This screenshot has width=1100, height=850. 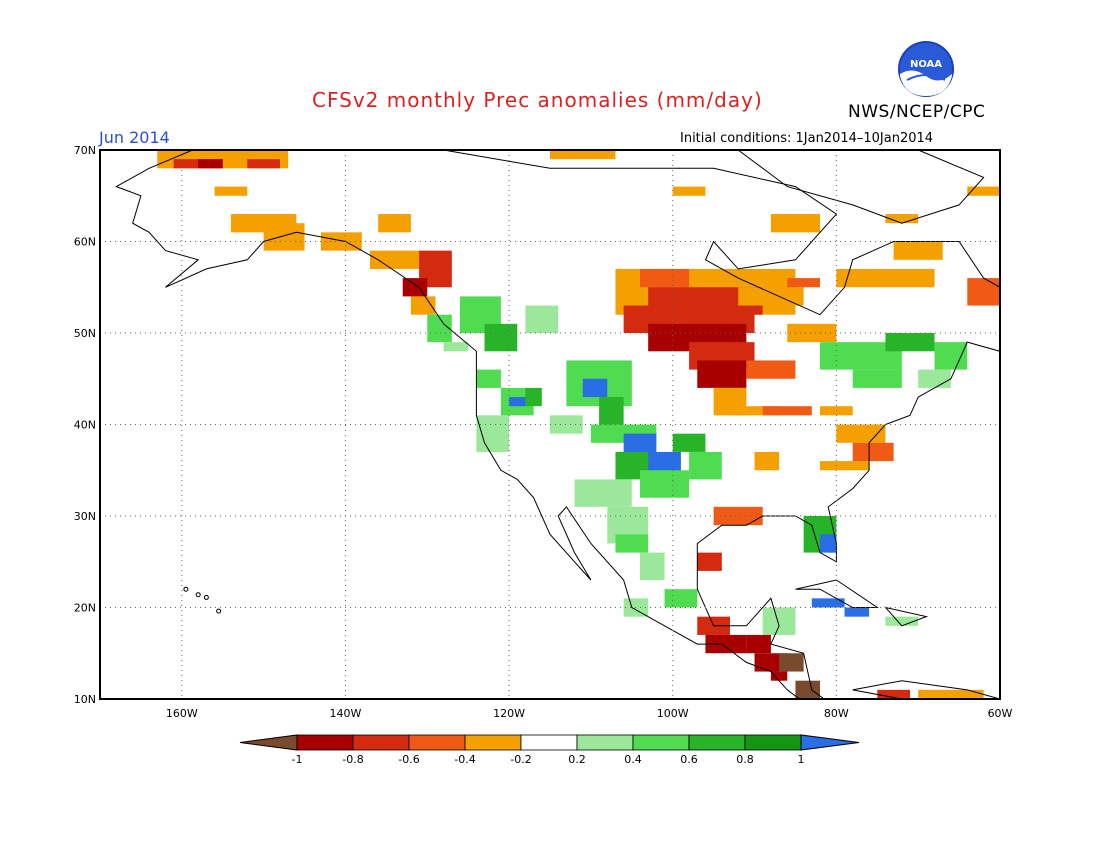 I want to click on lat-label: 60N, so click(x=85, y=242).